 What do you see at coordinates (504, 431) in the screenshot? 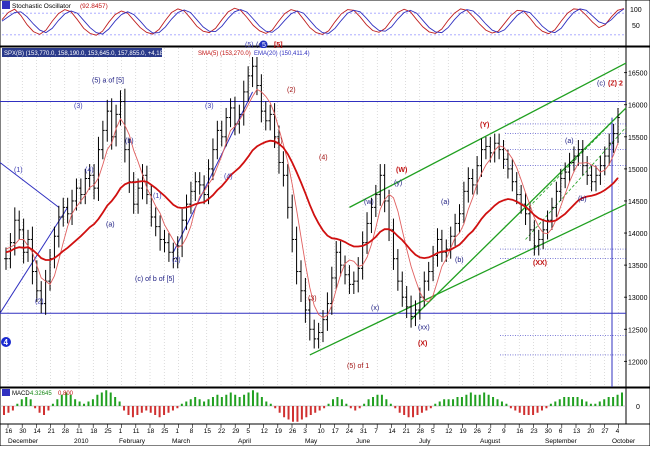
I see `x-day-label-35: 9` at bounding box center [504, 431].